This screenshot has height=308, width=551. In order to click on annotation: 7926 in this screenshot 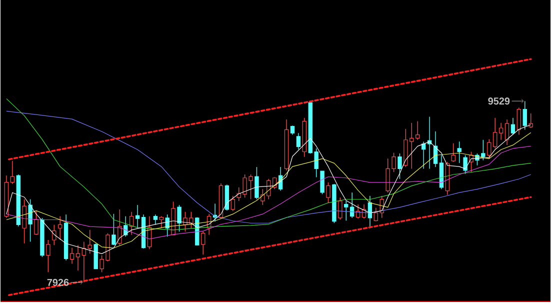, I will do `click(58, 282)`.